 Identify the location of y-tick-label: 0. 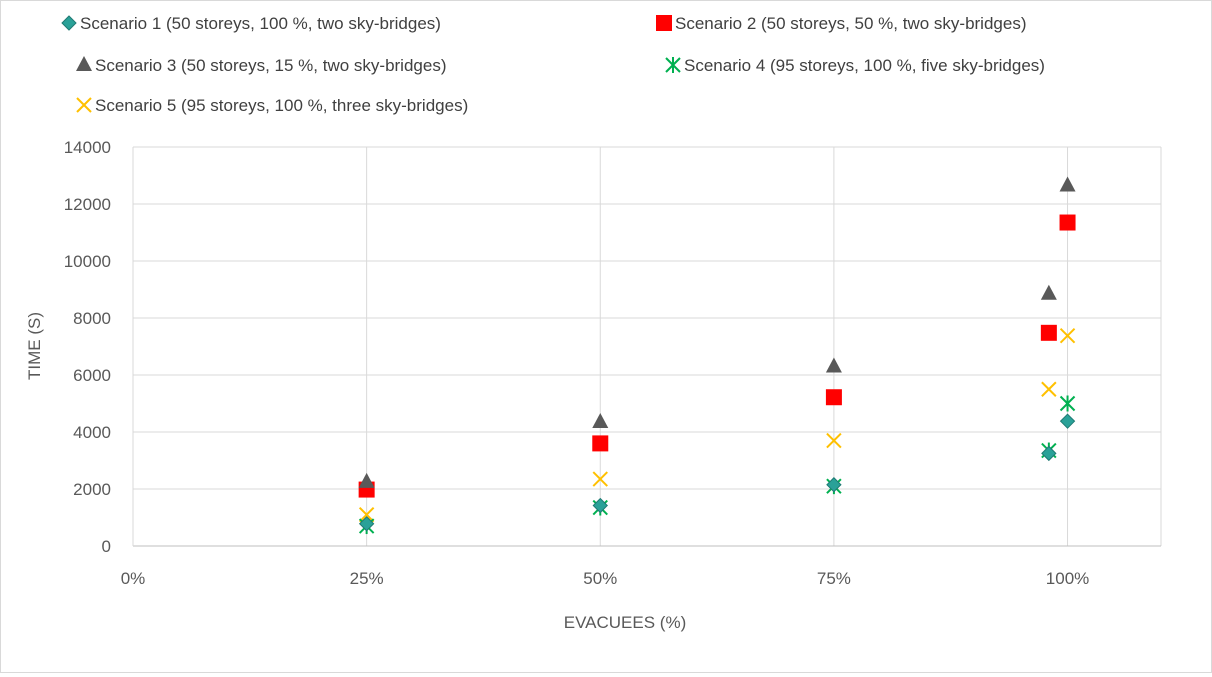
(106, 546).